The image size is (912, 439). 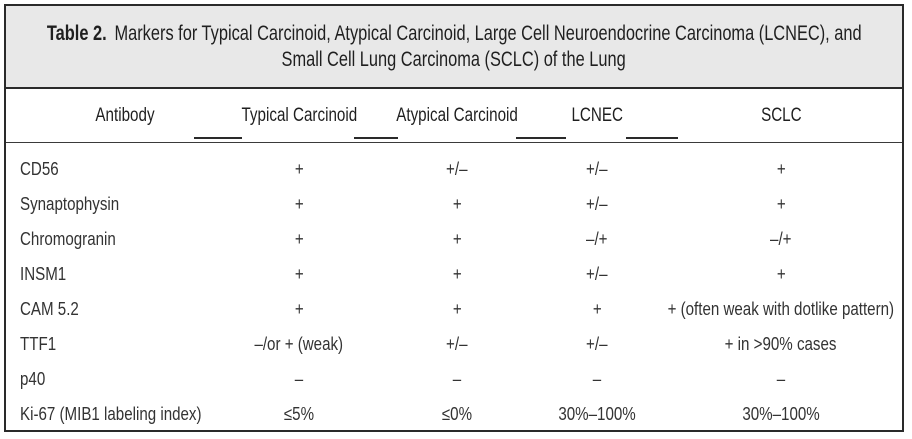 What do you see at coordinates (38, 344) in the screenshot?
I see `cell-antibody: TTF1` at bounding box center [38, 344].